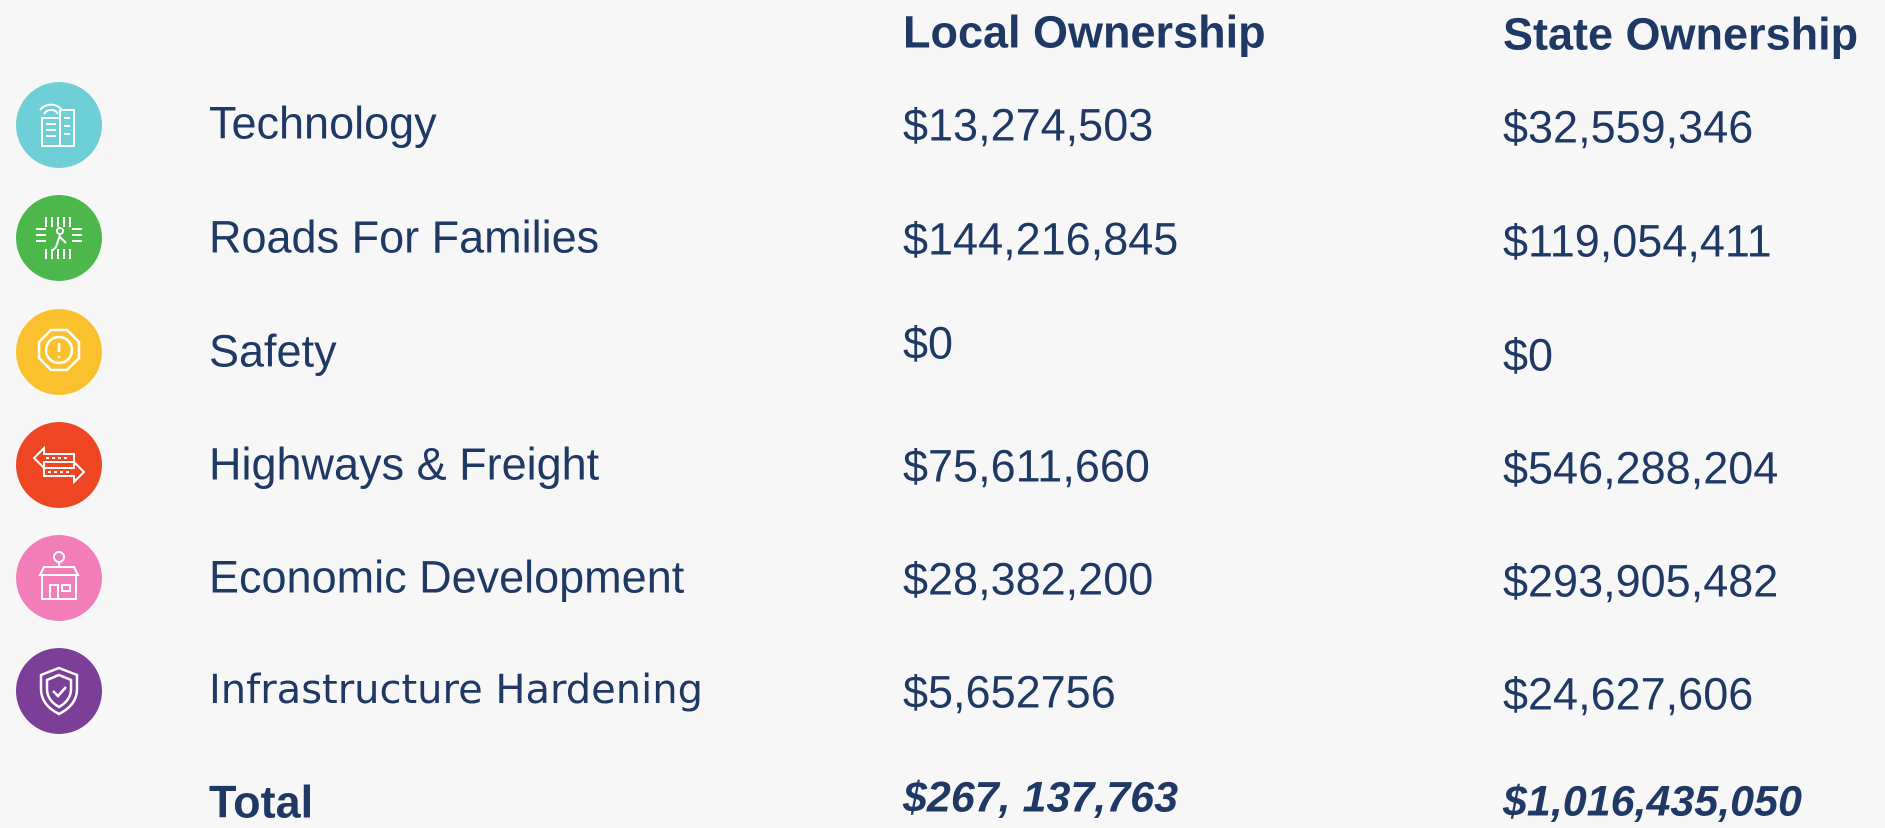 Image resolution: width=1885 pixels, height=828 pixels. Describe the element at coordinates (1040, 797) in the screenshot. I see `total-local: $267, 137,763` at that location.